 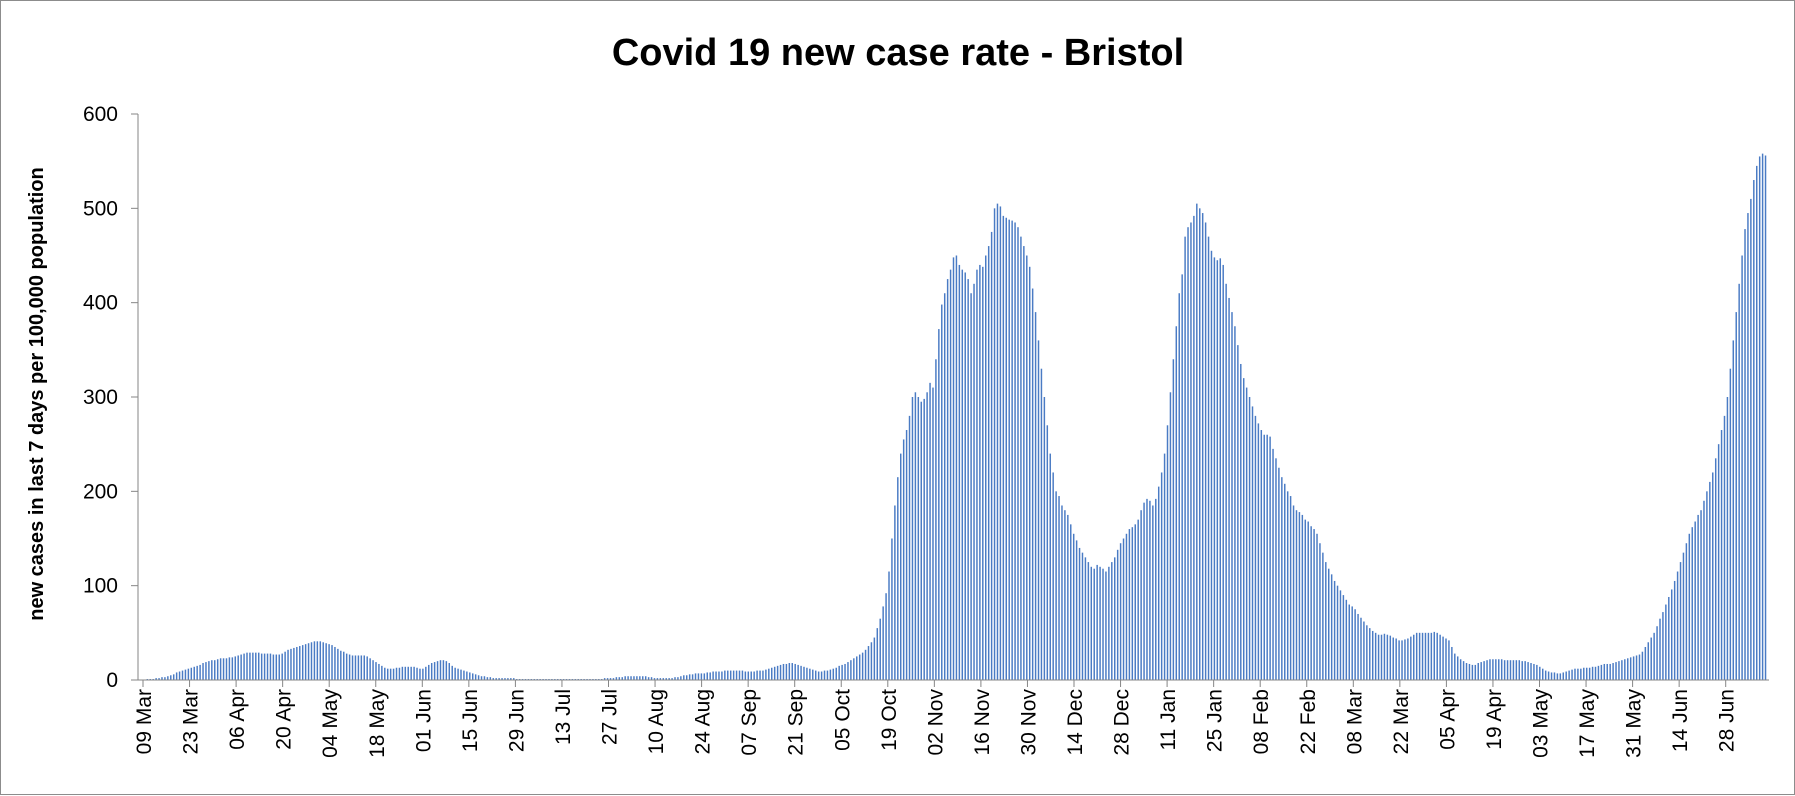 I want to click on x-tick-label: 30 Nov, so click(x=1028, y=722).